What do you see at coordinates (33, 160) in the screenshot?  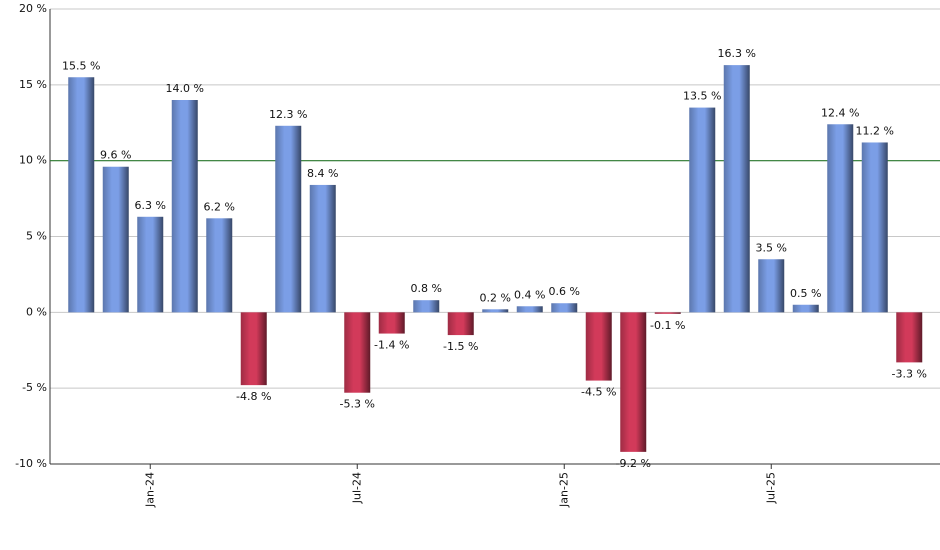 I see `y-tick-label: 10 %` at bounding box center [33, 160].